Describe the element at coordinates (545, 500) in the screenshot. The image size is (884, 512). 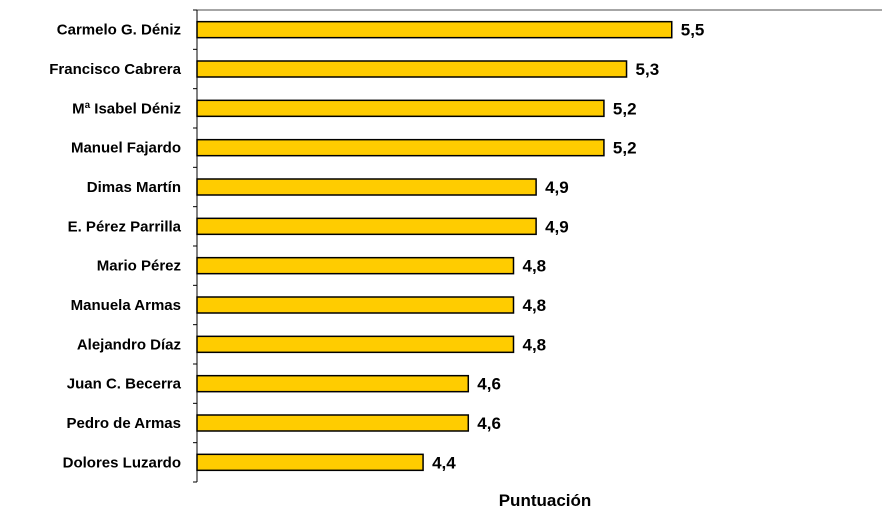
I see `x-axis-title: Puntuación` at that location.